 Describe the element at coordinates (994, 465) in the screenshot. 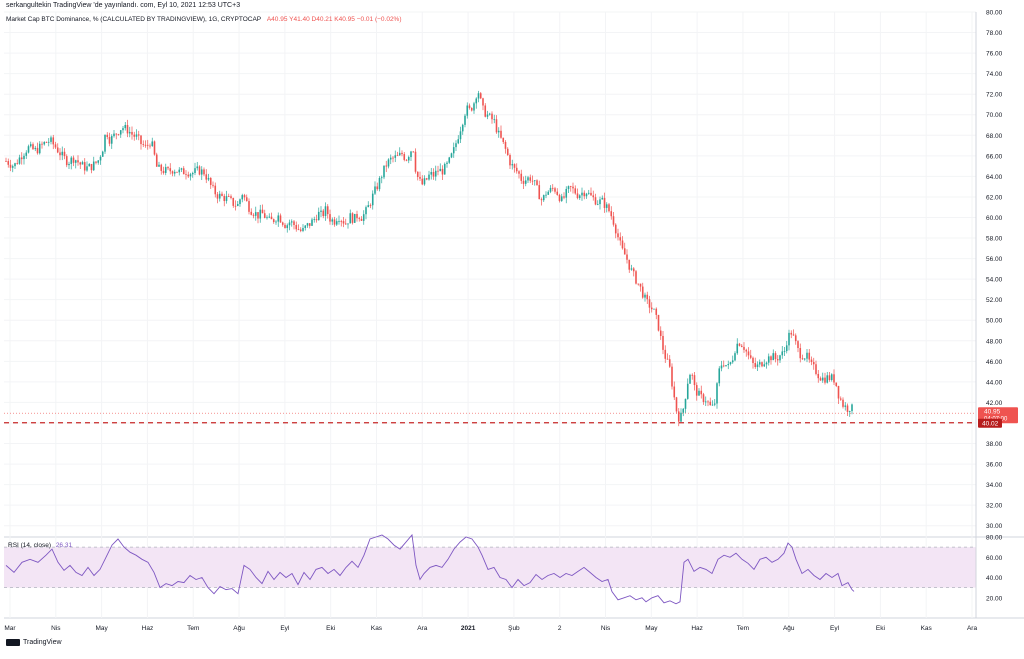

I see `price-tick-label: 36.00` at that location.